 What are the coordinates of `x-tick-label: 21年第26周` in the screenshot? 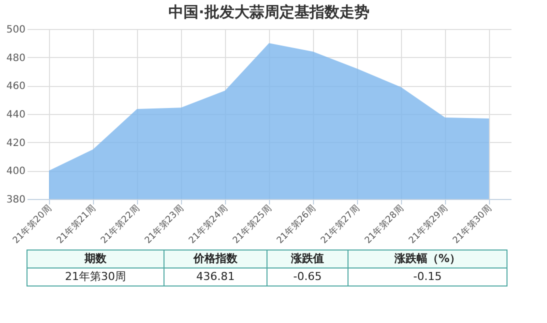 It's located at (296, 224).